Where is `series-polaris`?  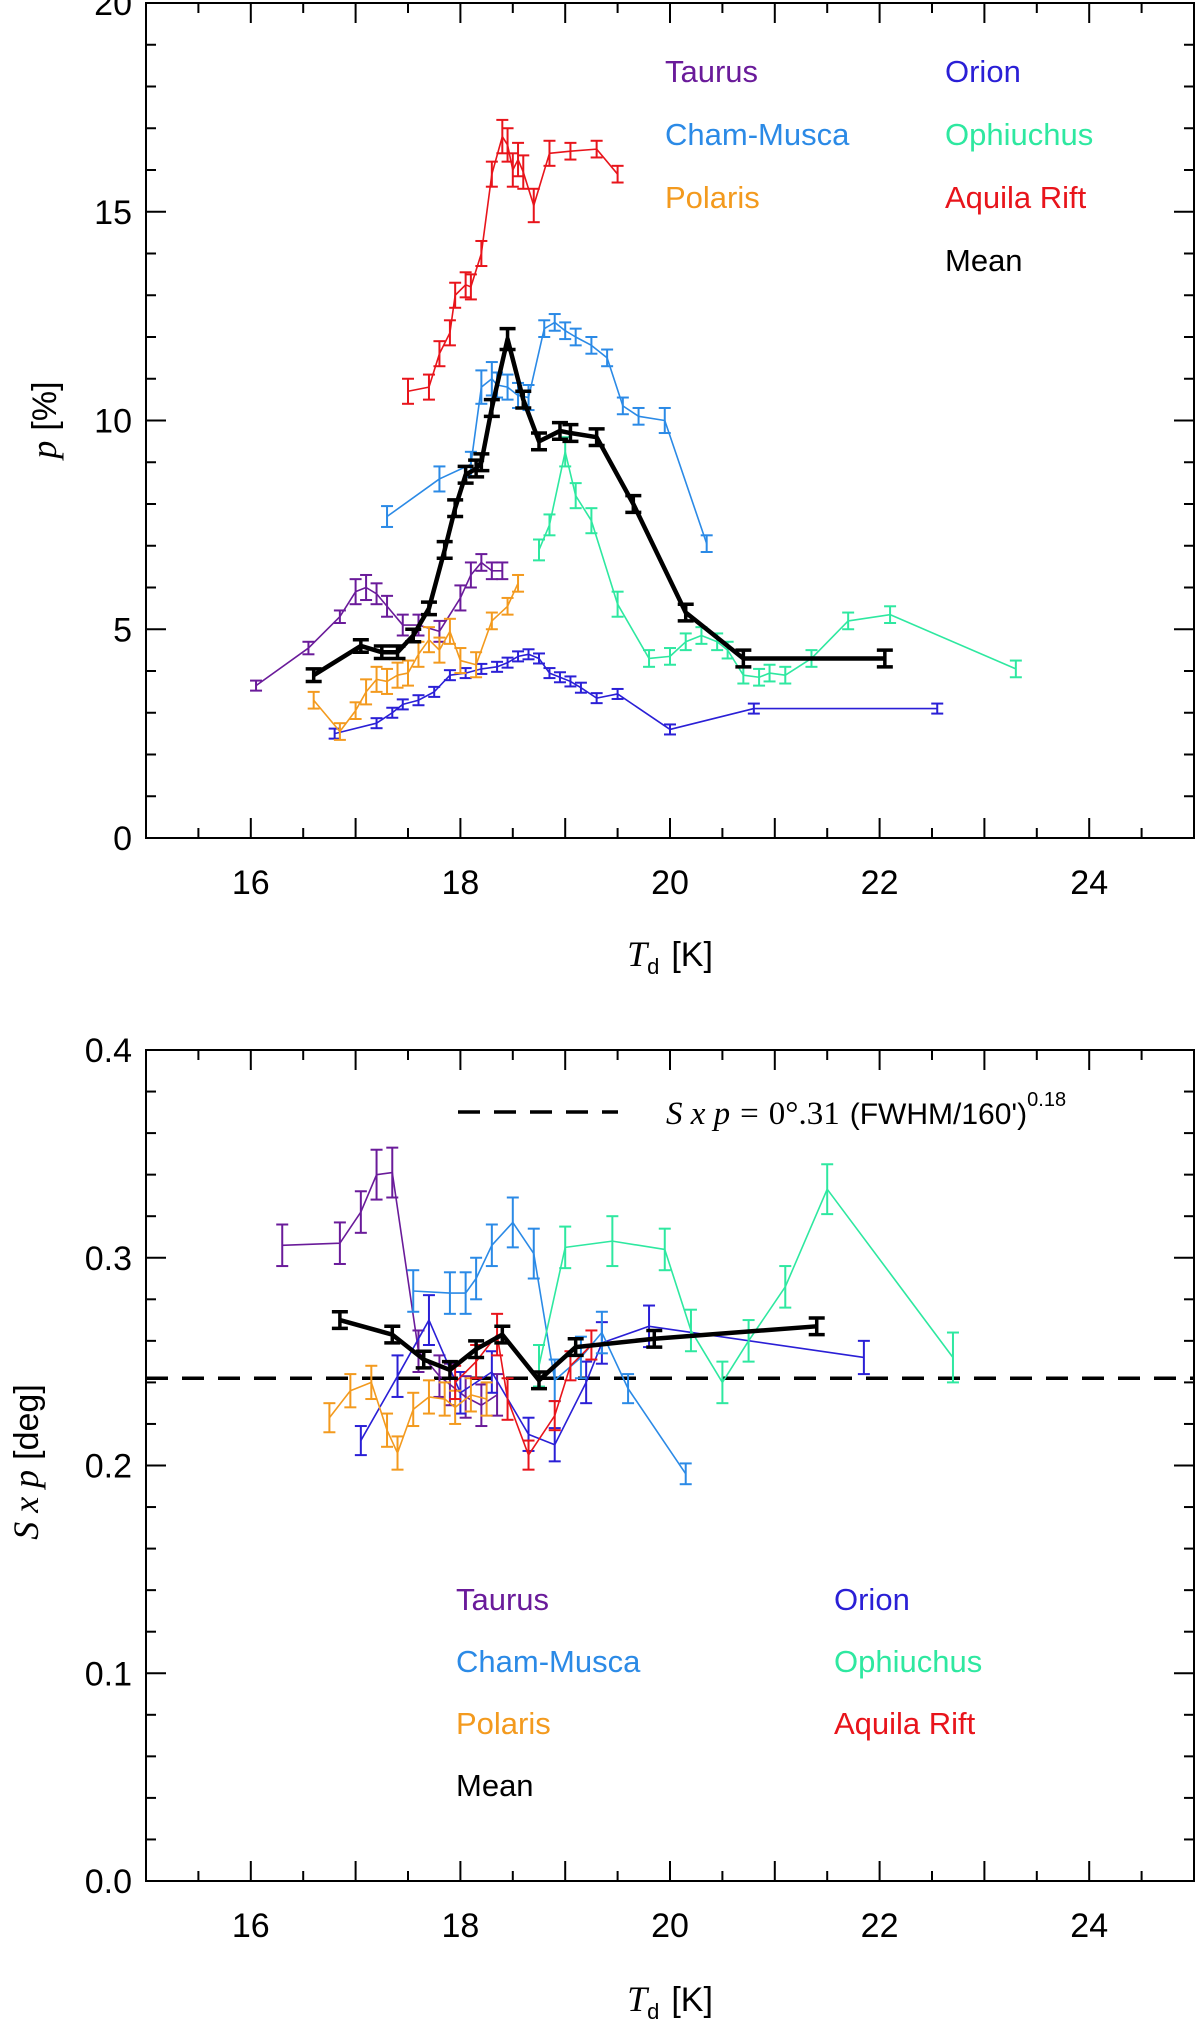
series-polaris is located at coordinates (408, 1417).